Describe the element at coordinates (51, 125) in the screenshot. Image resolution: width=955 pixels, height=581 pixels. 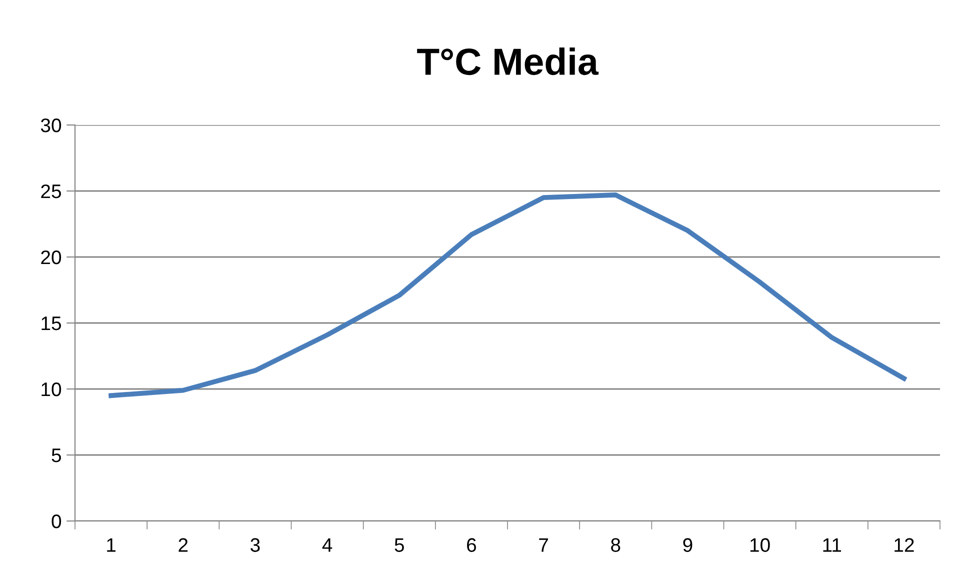
I see `y-tick-label: 30` at that location.